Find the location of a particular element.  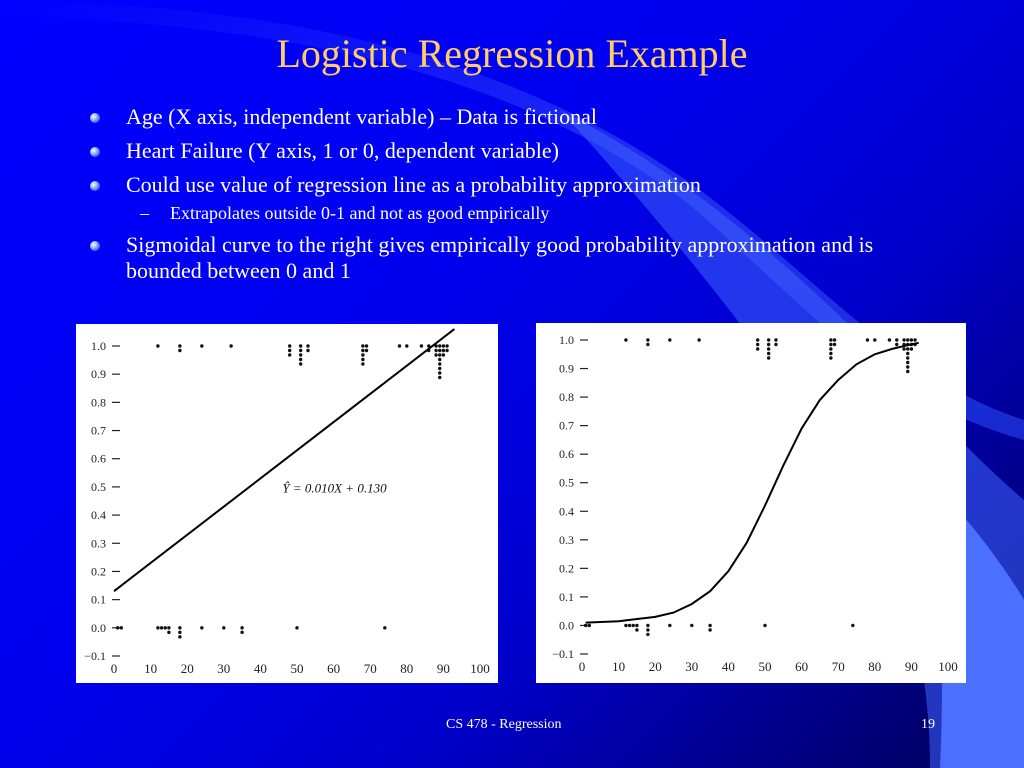

regression-equation-label: Ŷ = 0.010X + 0.130 is located at coordinates (334, 488).